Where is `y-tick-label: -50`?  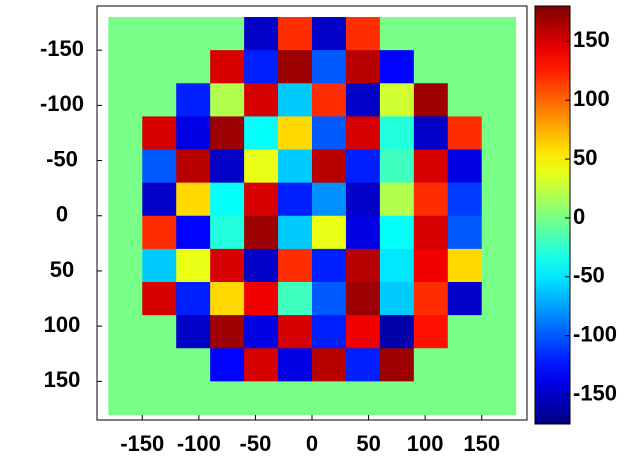
y-tick-label: -50 is located at coordinates (62, 158).